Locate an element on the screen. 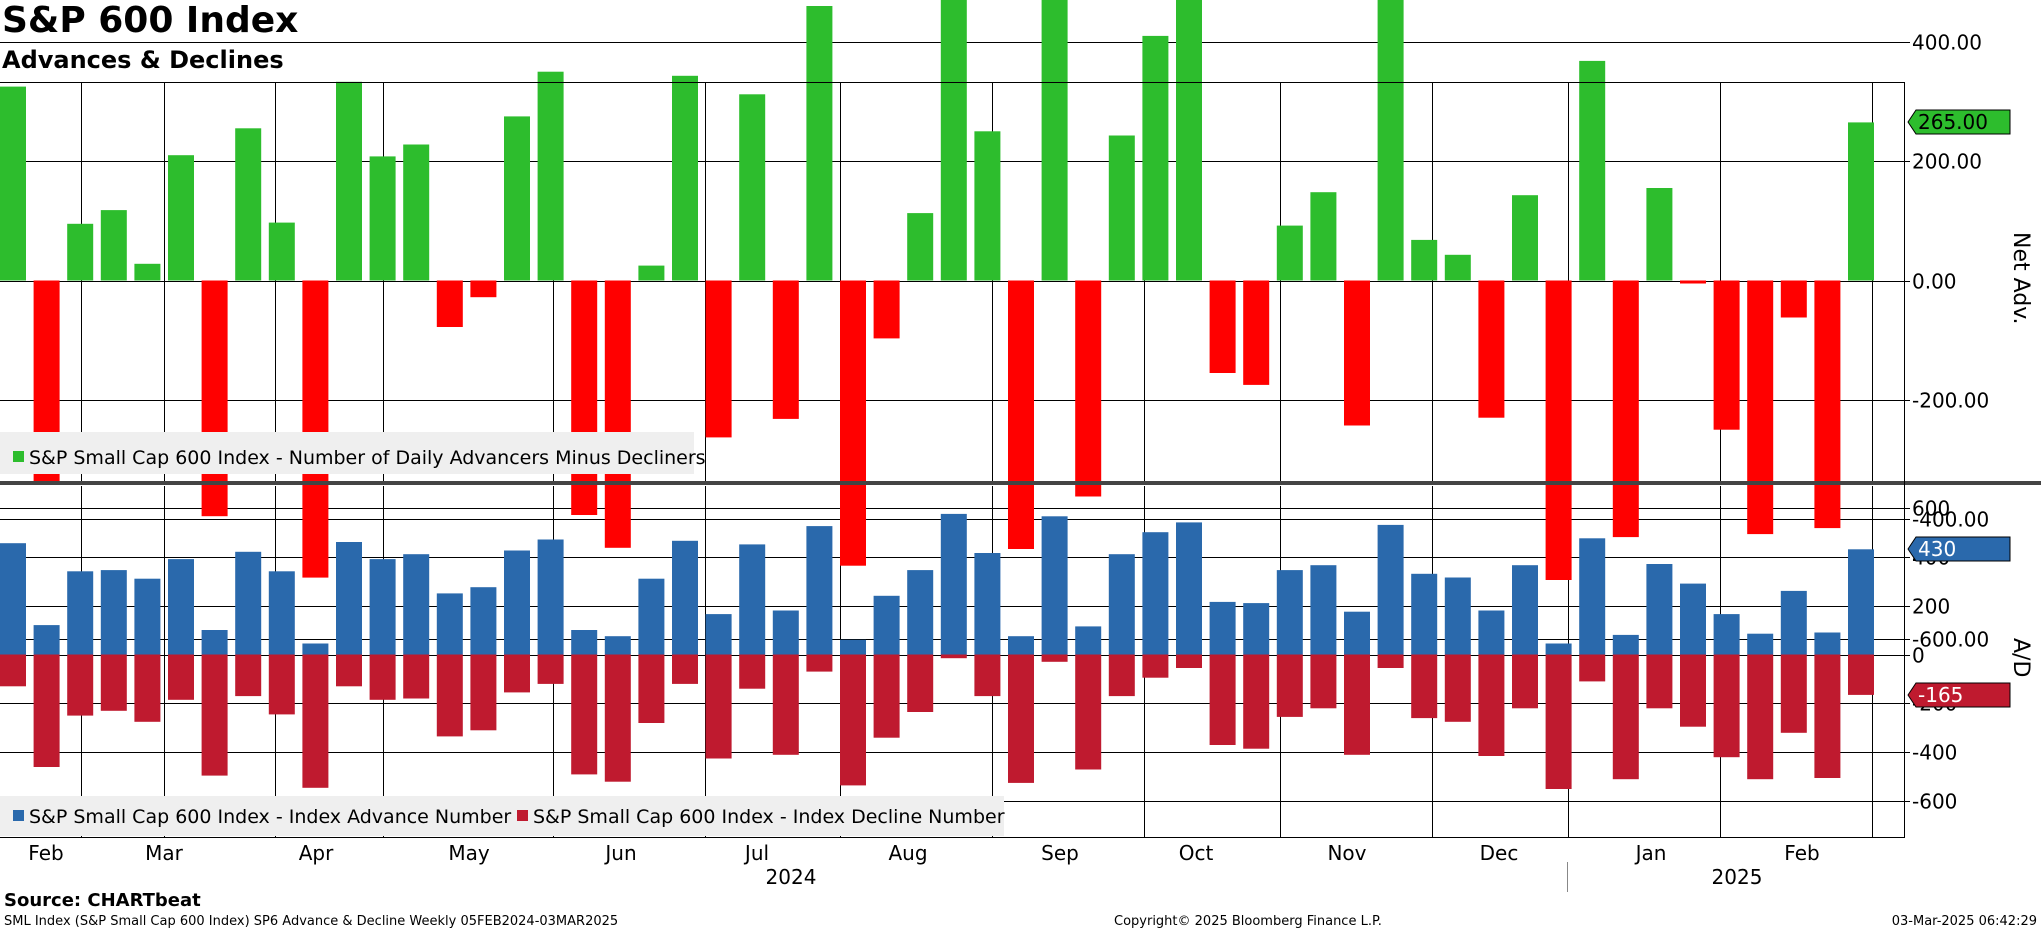 This screenshot has width=2041, height=932. source-note: Source: CHARTbeat is located at coordinates (102, 900).